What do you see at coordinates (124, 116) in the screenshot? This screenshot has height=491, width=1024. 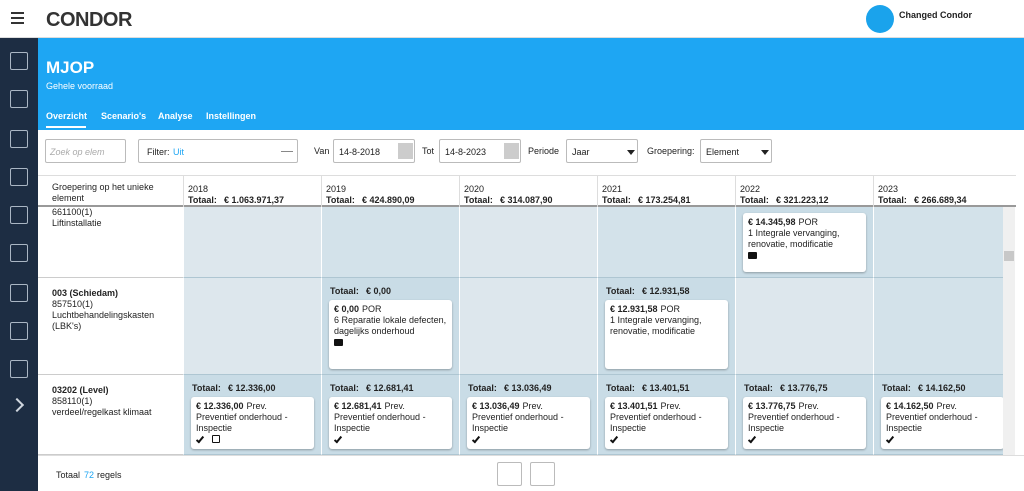 I see `tab: Scenario's` at bounding box center [124, 116].